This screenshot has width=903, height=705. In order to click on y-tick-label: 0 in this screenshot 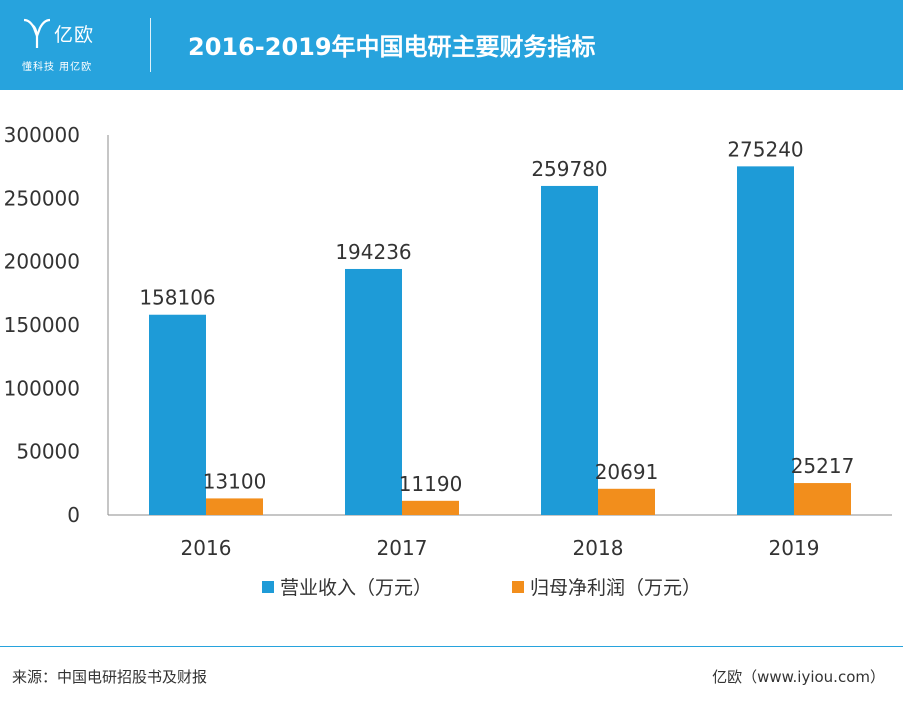, I will do `click(73, 515)`.